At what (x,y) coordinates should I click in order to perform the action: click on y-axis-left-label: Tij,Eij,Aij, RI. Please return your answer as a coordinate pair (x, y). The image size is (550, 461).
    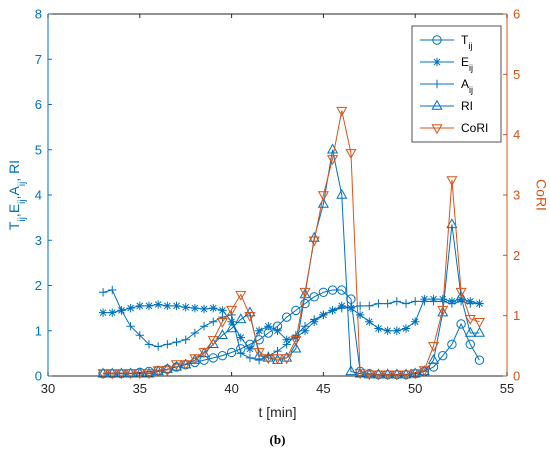
    Looking at the image, I should click on (17, 195).